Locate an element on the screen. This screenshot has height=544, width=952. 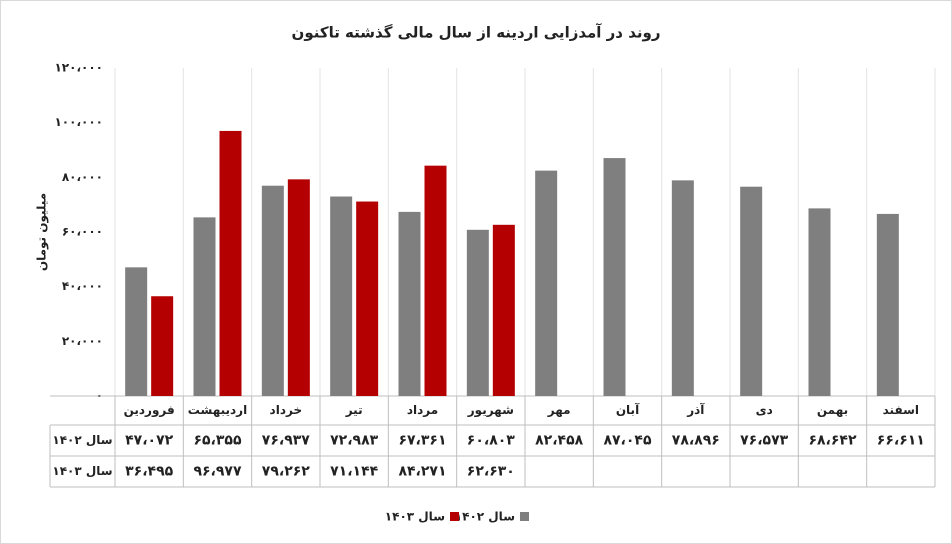
legend-label: سال ۱۴۰۲ is located at coordinates (485, 517).